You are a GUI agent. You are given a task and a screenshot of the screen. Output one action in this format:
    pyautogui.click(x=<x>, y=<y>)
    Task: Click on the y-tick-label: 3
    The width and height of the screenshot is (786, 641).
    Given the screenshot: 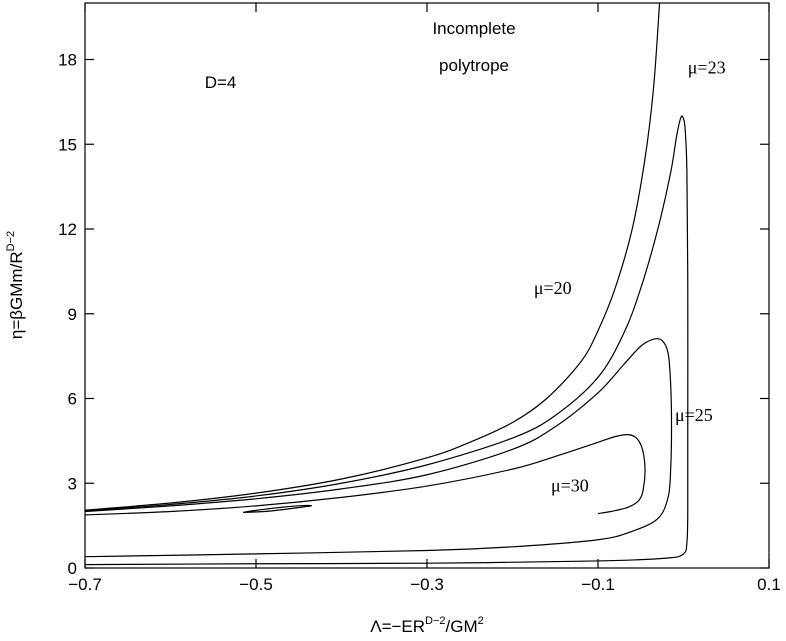 What is the action you would take?
    pyautogui.click(x=72, y=483)
    